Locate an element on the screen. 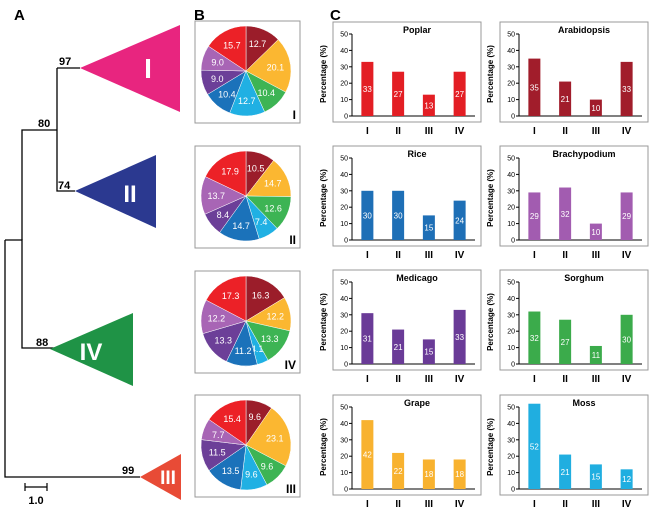 This screenshot has height=513, width=661. pie-slice-label: 10.5 is located at coordinates (256, 168).